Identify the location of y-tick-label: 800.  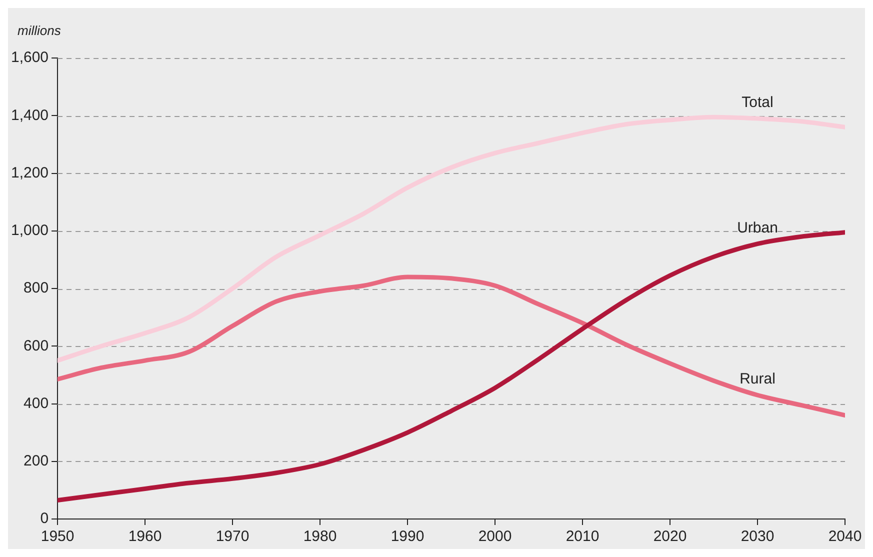
(36, 288).